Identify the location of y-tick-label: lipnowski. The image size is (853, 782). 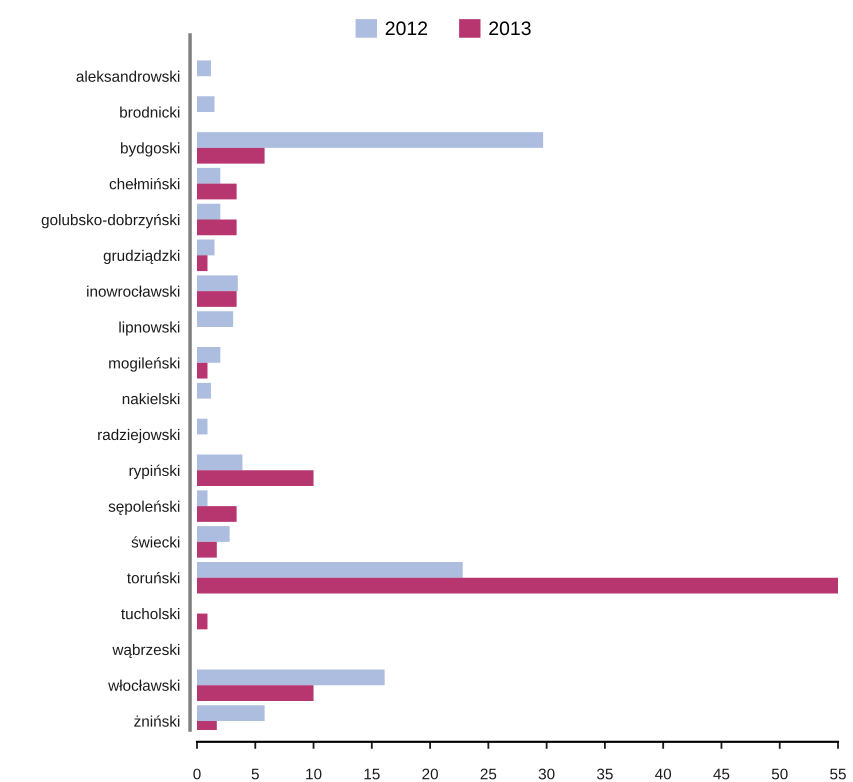
(149, 328).